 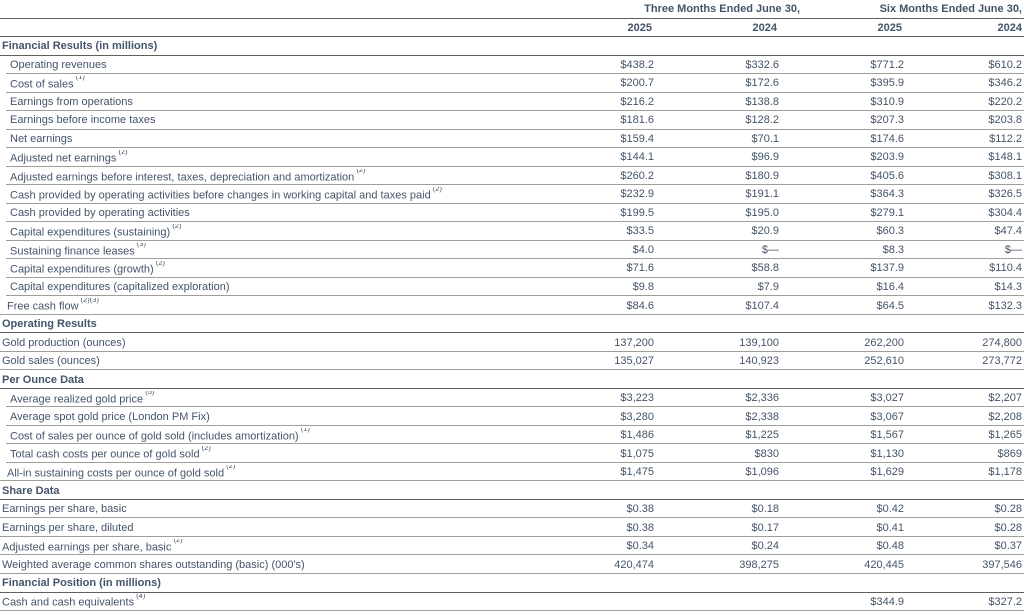 I want to click on value-cell: $2,338, so click(x=762, y=416).